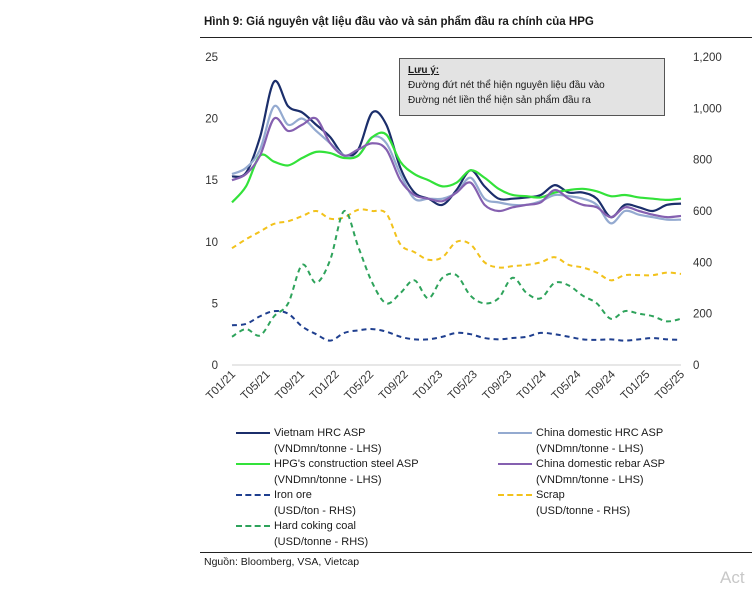 The height and width of the screenshot is (591, 752). What do you see at coordinates (550, 495) in the screenshot?
I see `legend-label-line1: Scrap` at bounding box center [550, 495].